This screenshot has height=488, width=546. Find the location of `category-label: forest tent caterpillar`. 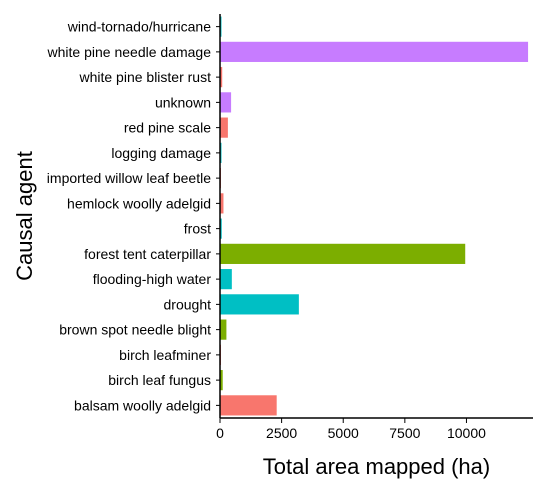

category-label: forest tent caterpillar is located at coordinates (147, 254).